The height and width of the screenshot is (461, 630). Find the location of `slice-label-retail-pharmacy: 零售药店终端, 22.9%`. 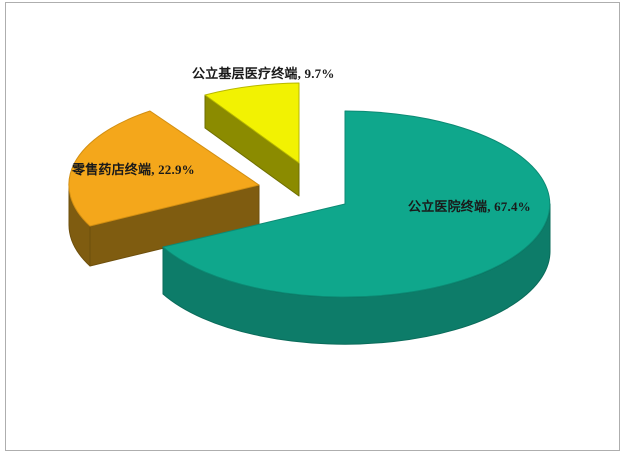

slice-label-retail-pharmacy: 零售药店终端, 22.9% is located at coordinates (133, 169).